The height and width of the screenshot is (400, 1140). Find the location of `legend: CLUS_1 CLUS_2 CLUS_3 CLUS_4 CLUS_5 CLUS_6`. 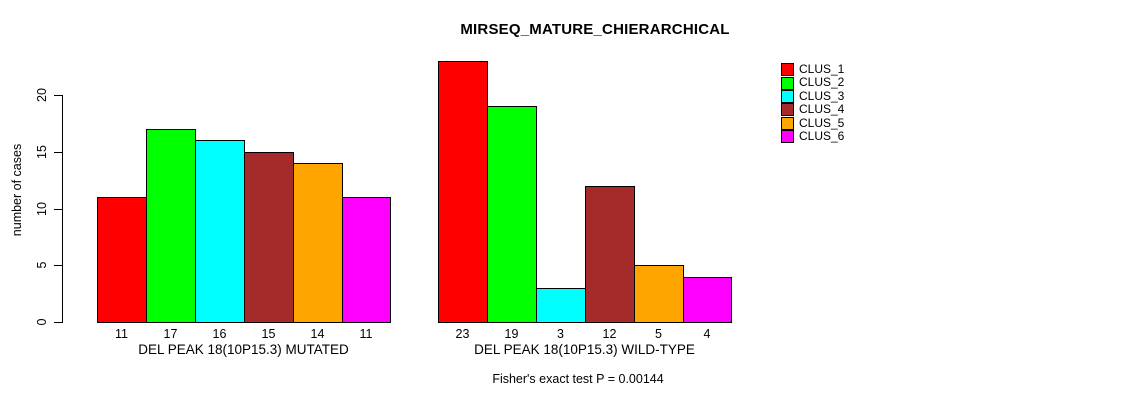

legend: CLUS_1 CLUS_2 CLUS_3 CLUS_4 CLUS_5 CLUS_6 is located at coordinates (813, 103).